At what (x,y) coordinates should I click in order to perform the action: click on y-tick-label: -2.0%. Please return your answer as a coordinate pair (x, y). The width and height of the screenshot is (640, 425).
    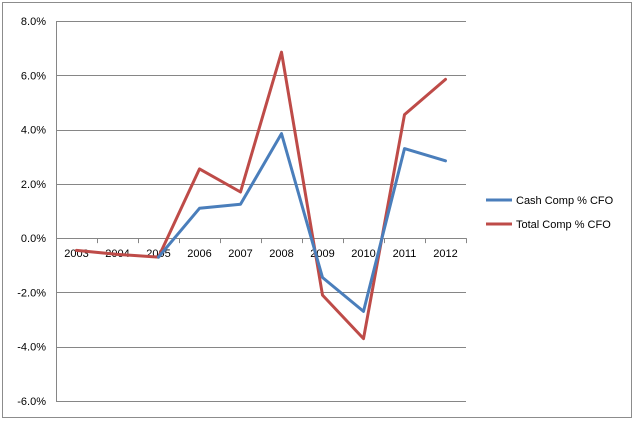
    Looking at the image, I should click on (31, 293).